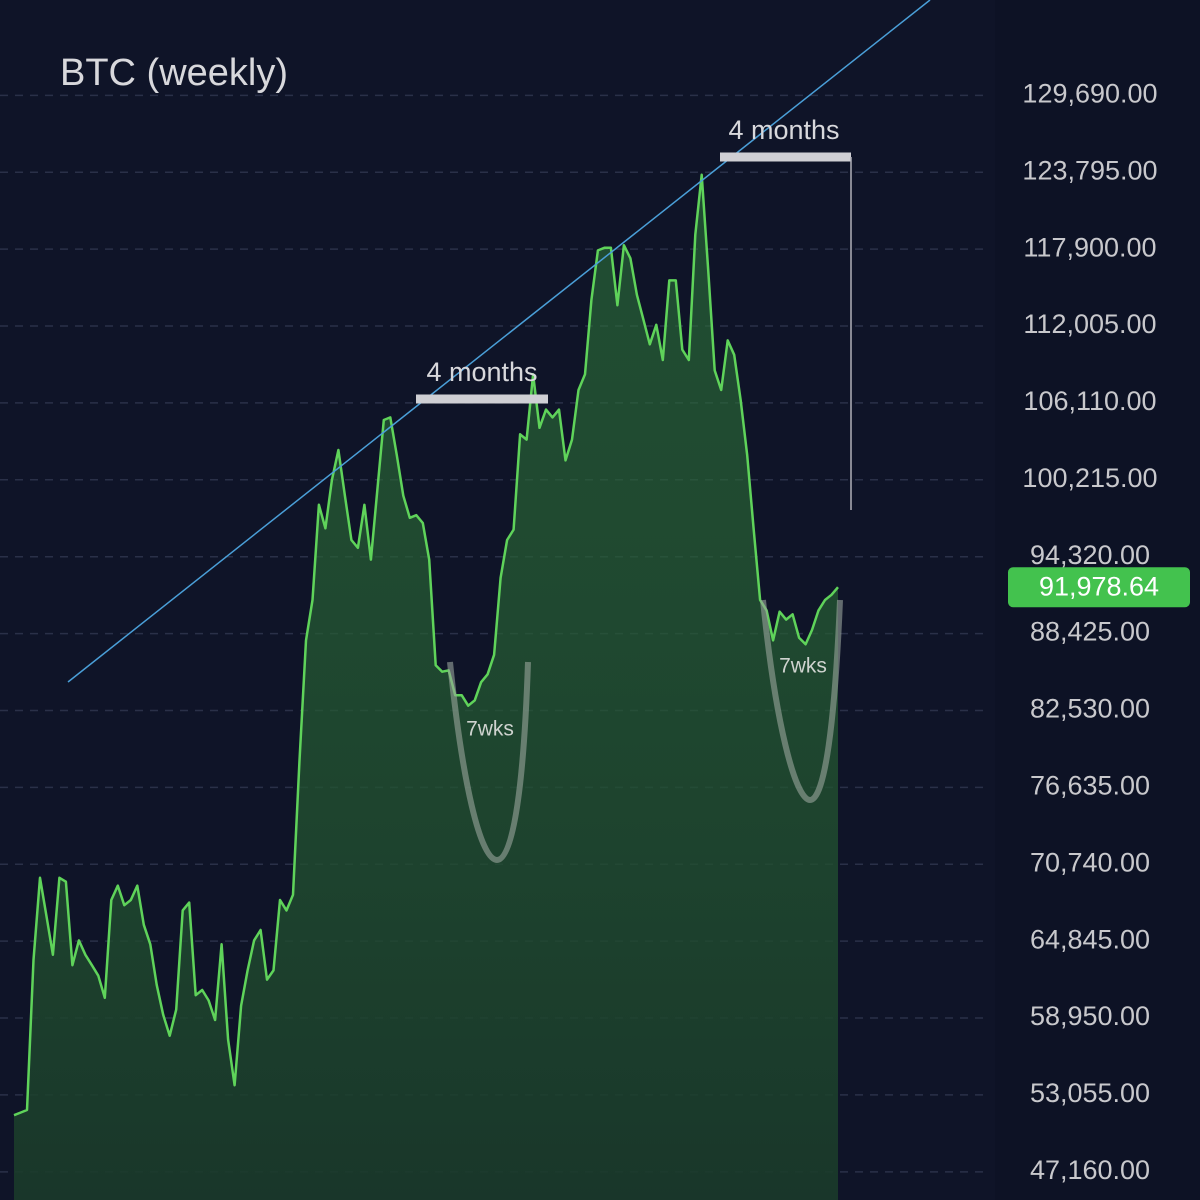 This screenshot has width=1200, height=1200. I want to click on y-tick-label: 88,425.00, so click(1090, 632).